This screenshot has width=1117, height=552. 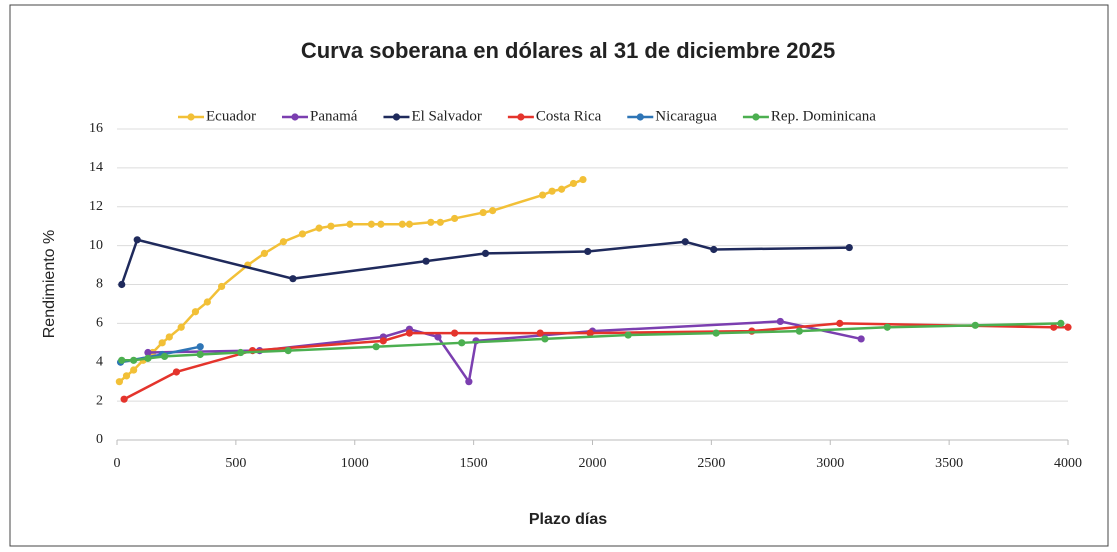 I want to click on legend-item: Panamá, so click(x=319, y=116).